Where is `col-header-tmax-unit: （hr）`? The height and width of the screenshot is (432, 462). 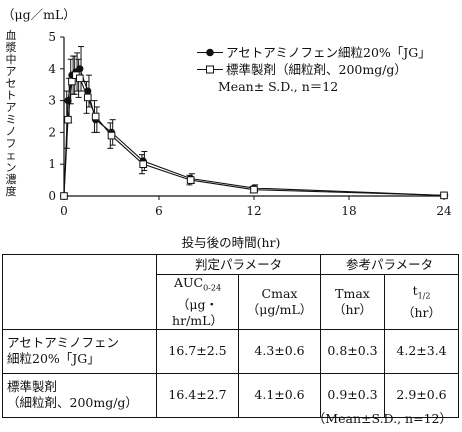
col-header-tmax-unit: （hr） is located at coordinates (353, 309).